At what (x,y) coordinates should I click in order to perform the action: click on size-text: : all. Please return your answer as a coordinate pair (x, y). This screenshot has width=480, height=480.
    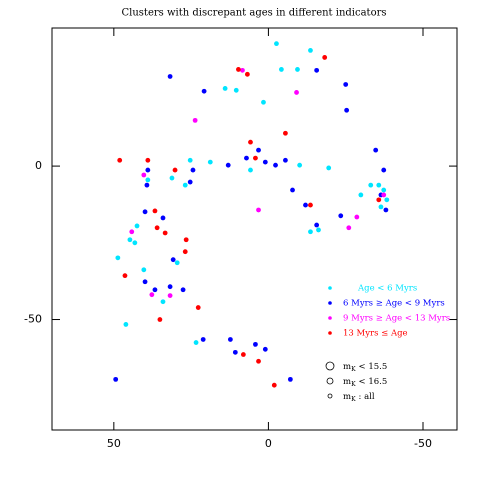
    Looking at the image, I should click on (367, 397).